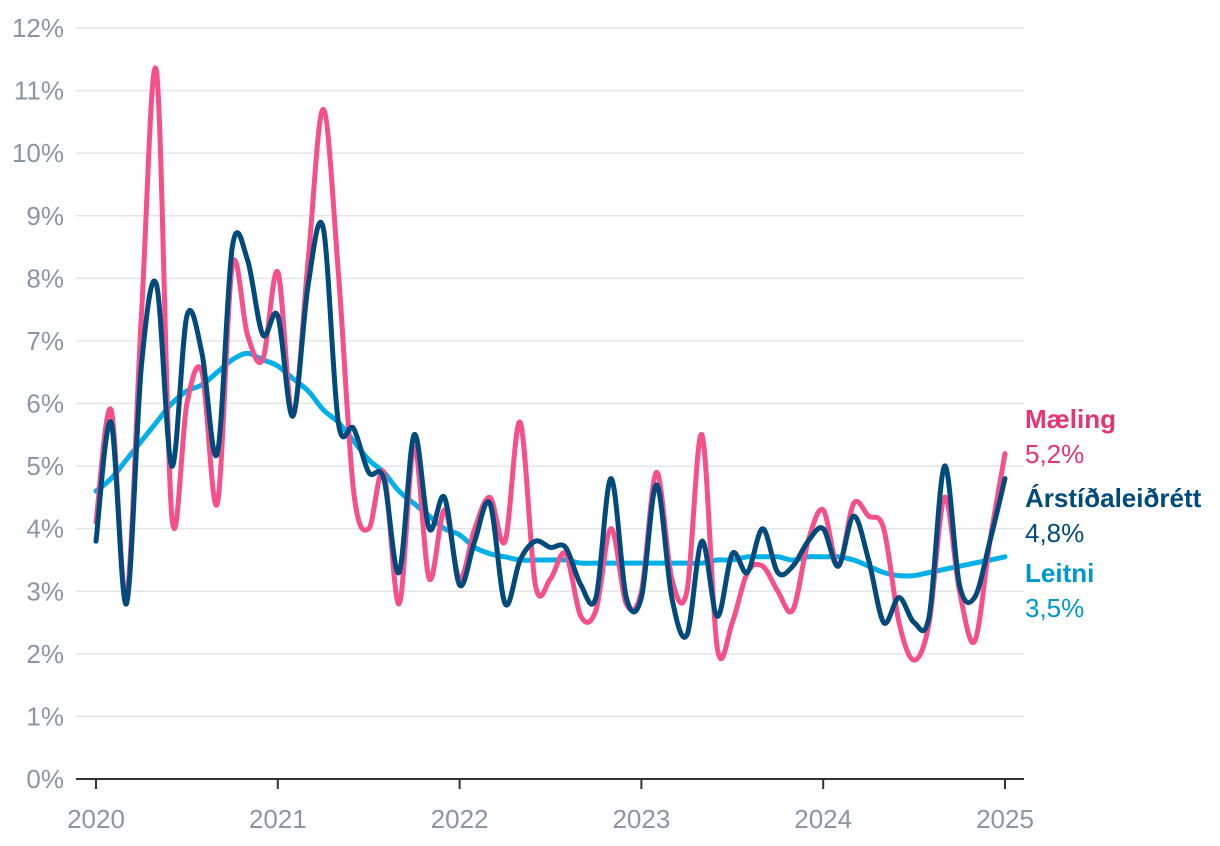  Describe the element at coordinates (45, 466) in the screenshot. I see `y-tick-label: 5%` at that location.